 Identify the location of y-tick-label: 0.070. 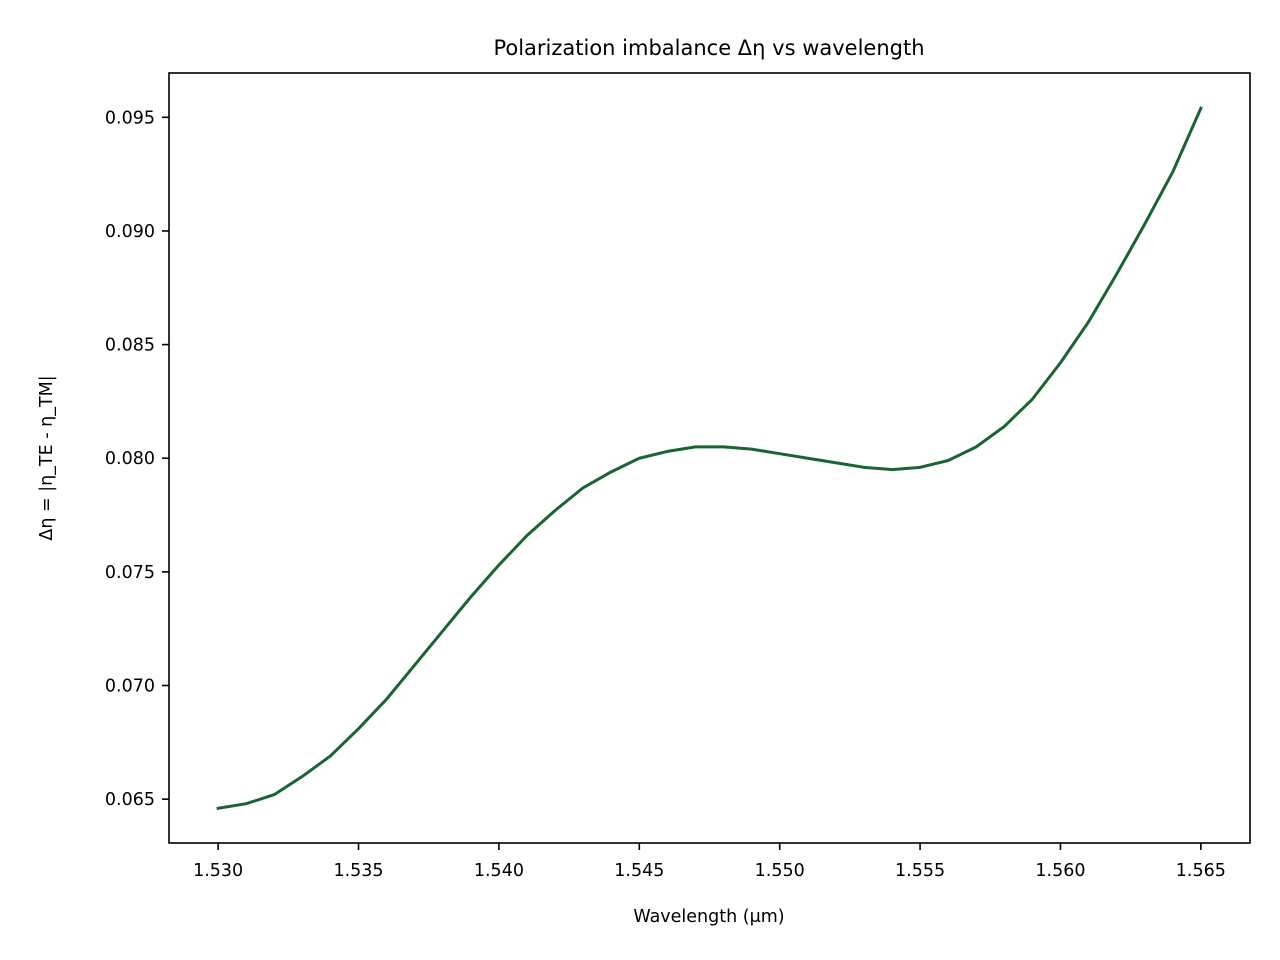
(130, 687).